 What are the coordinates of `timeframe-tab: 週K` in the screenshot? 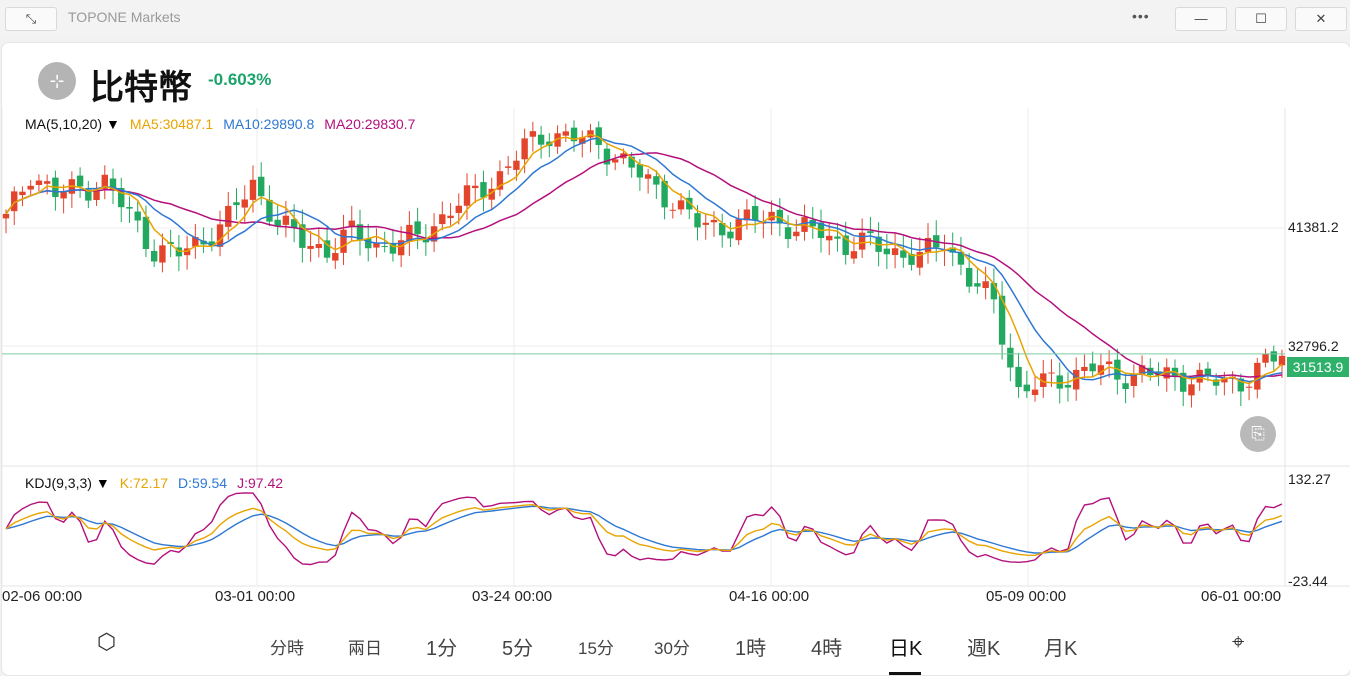 It's located at (984, 649).